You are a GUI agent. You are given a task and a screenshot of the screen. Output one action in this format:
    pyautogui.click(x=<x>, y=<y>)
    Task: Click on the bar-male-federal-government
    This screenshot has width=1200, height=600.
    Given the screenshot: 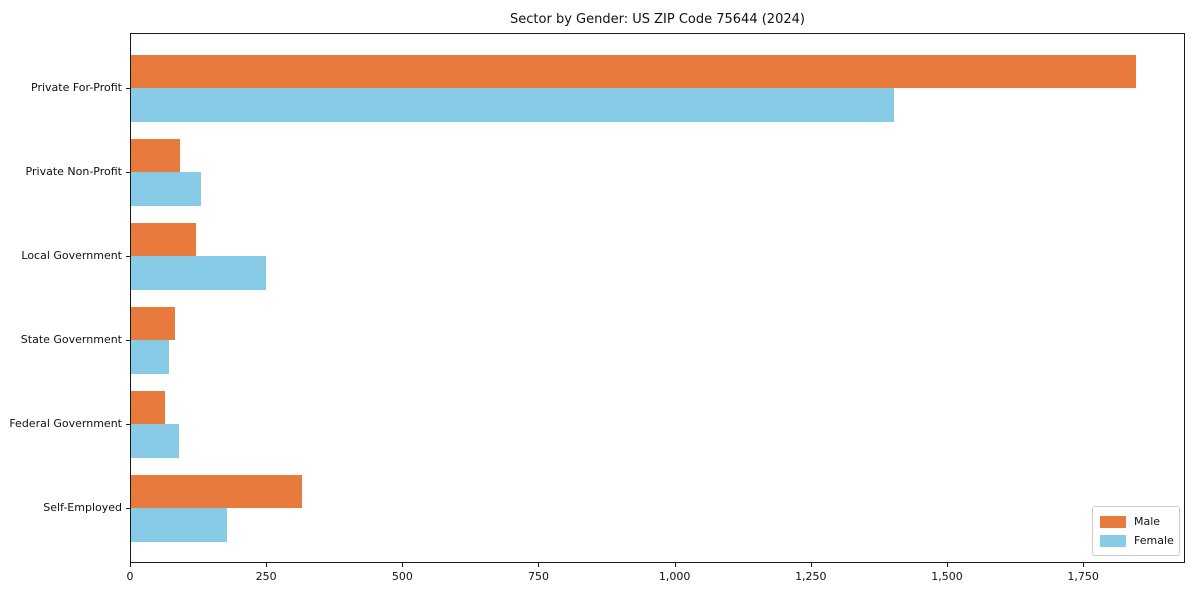 What is the action you would take?
    pyautogui.click(x=148, y=407)
    